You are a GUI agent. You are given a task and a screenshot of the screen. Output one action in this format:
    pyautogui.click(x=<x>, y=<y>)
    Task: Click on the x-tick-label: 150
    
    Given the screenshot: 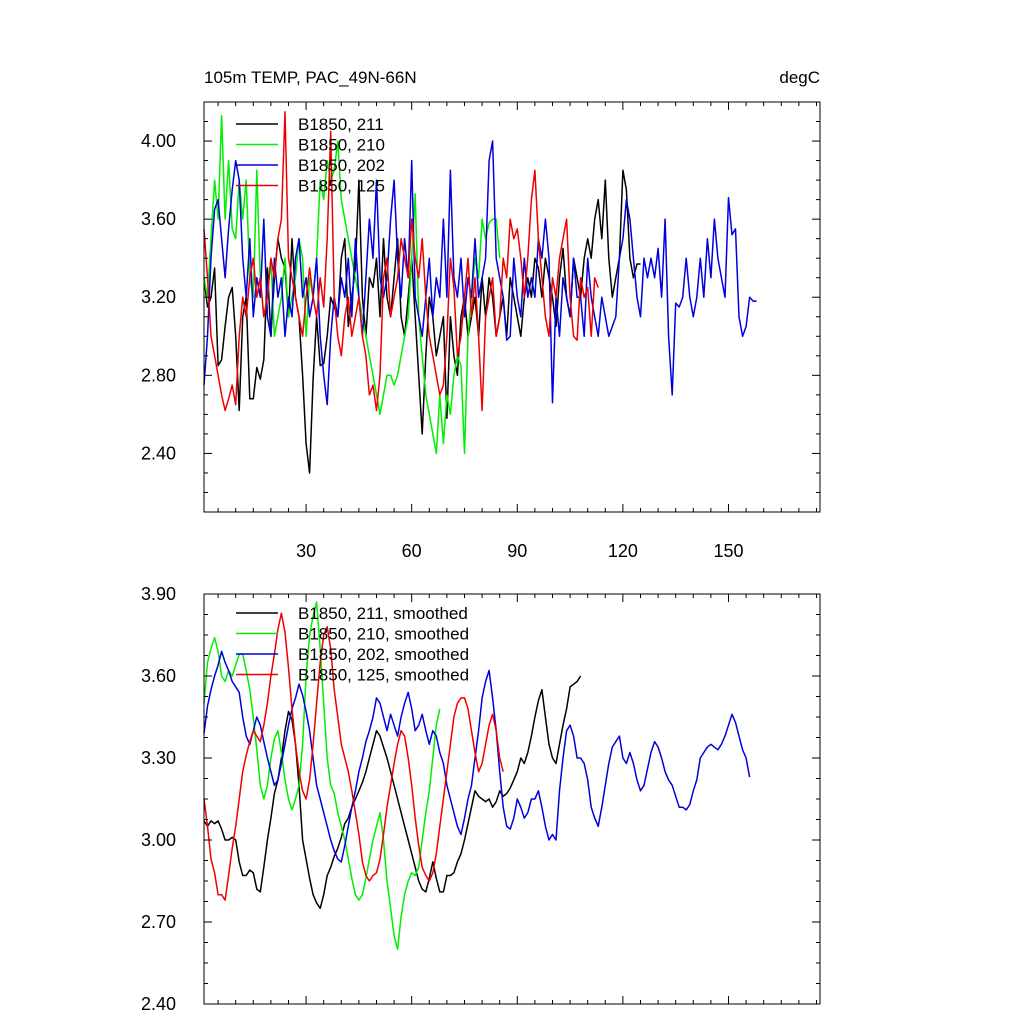 What is the action you would take?
    pyautogui.click(x=728, y=551)
    